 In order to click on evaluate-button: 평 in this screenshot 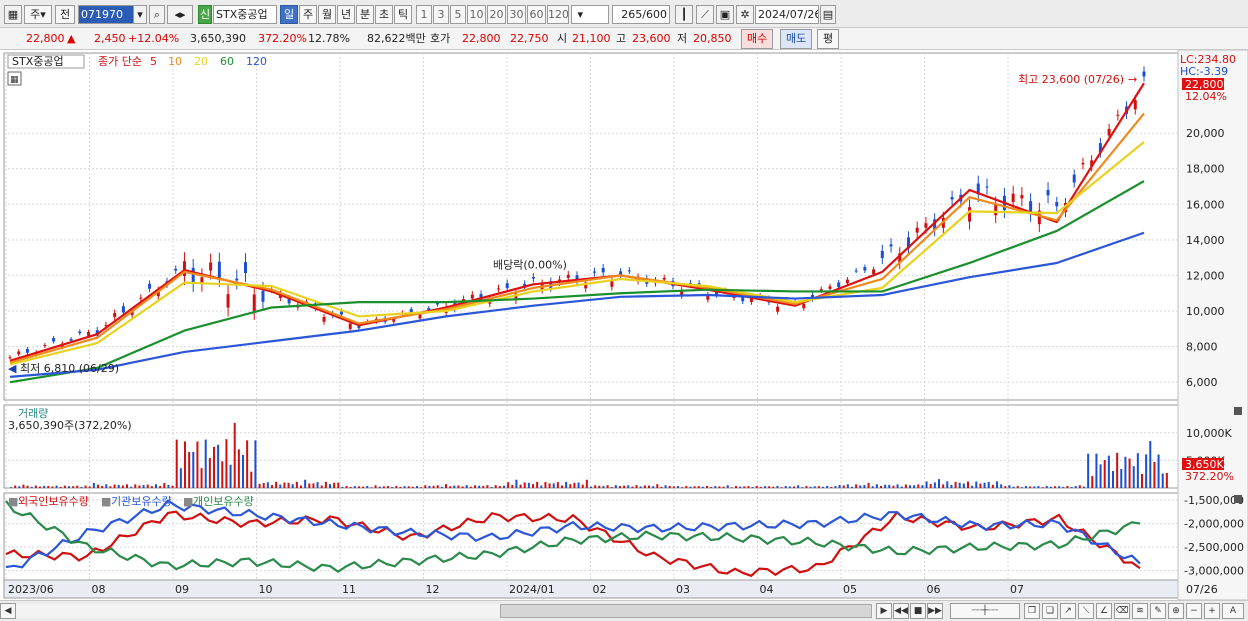, I will do `click(828, 39)`.